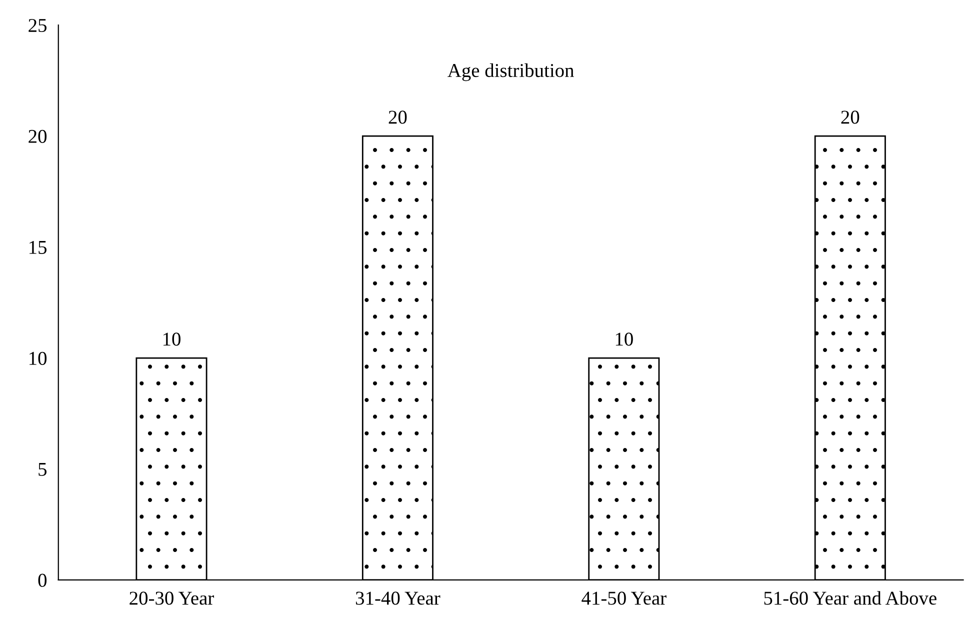 The height and width of the screenshot is (627, 973). Describe the element at coordinates (624, 598) in the screenshot. I see `x-tick-label: 41-50 Year` at that location.